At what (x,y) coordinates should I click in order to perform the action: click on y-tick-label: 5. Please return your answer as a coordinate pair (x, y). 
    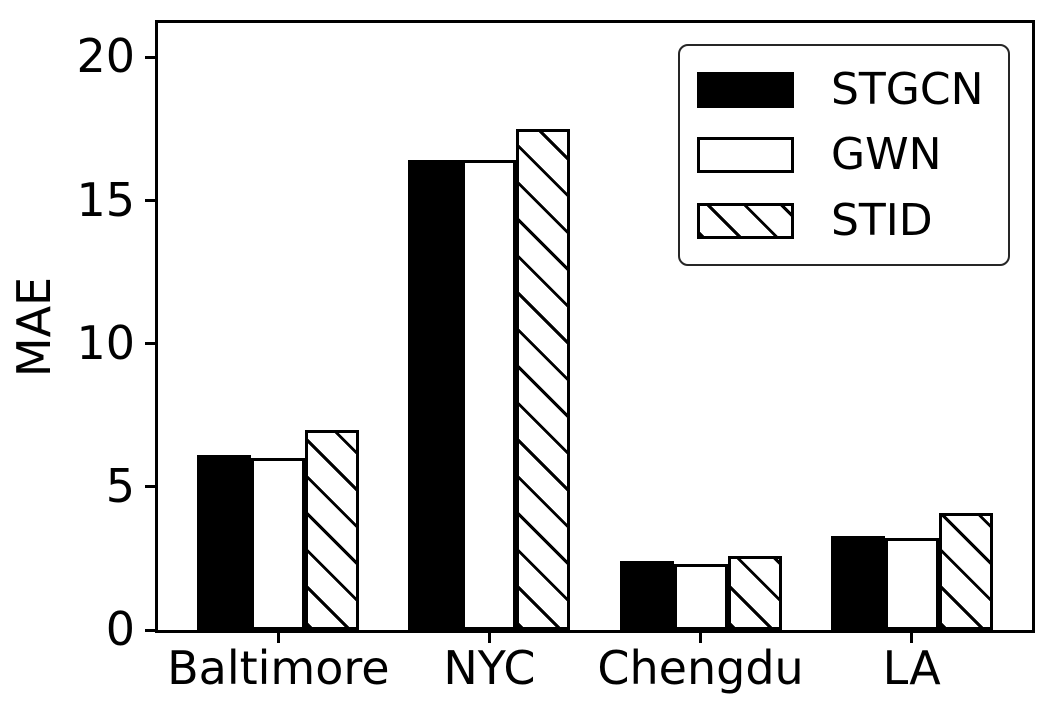
    Looking at the image, I should click on (120, 485).